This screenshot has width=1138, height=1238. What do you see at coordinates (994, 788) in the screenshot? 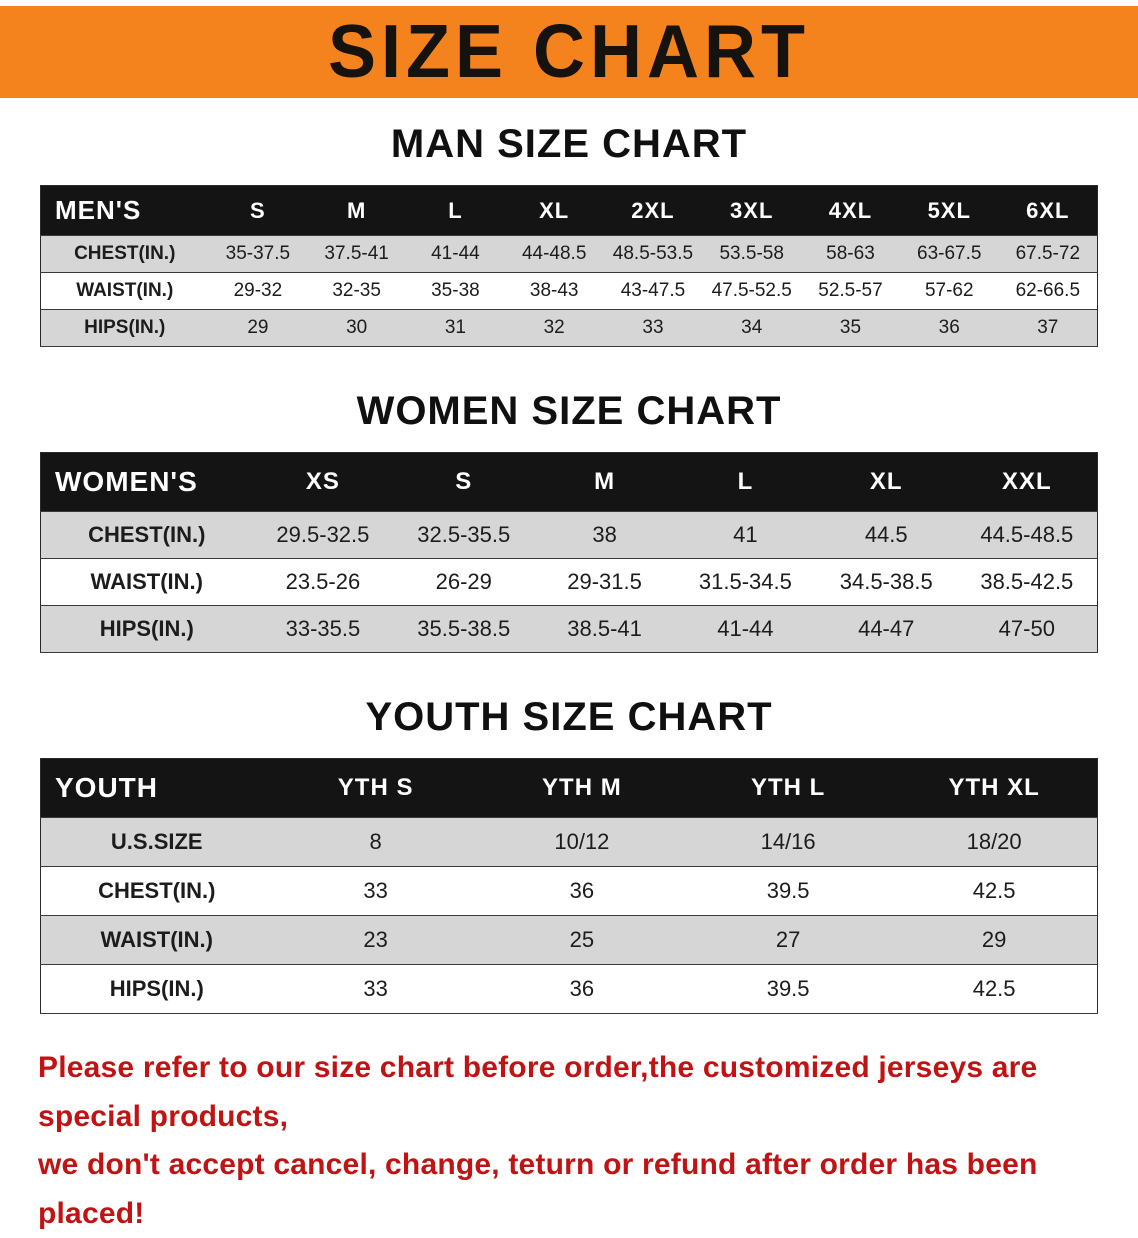
I see `column-header: YTH XL` at bounding box center [994, 788].